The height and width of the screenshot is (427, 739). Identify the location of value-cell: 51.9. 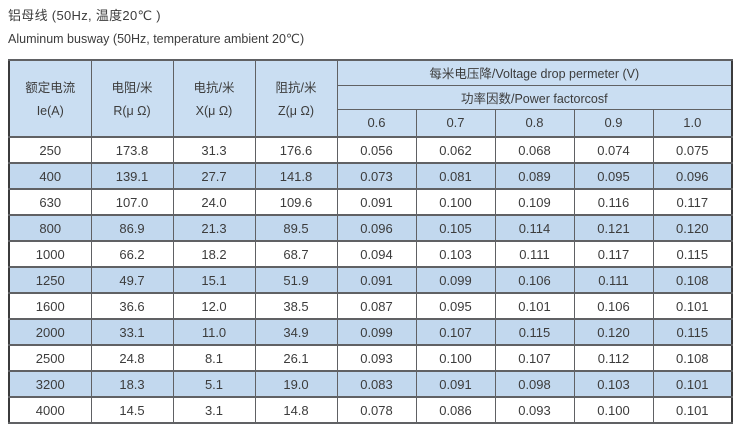
(296, 280).